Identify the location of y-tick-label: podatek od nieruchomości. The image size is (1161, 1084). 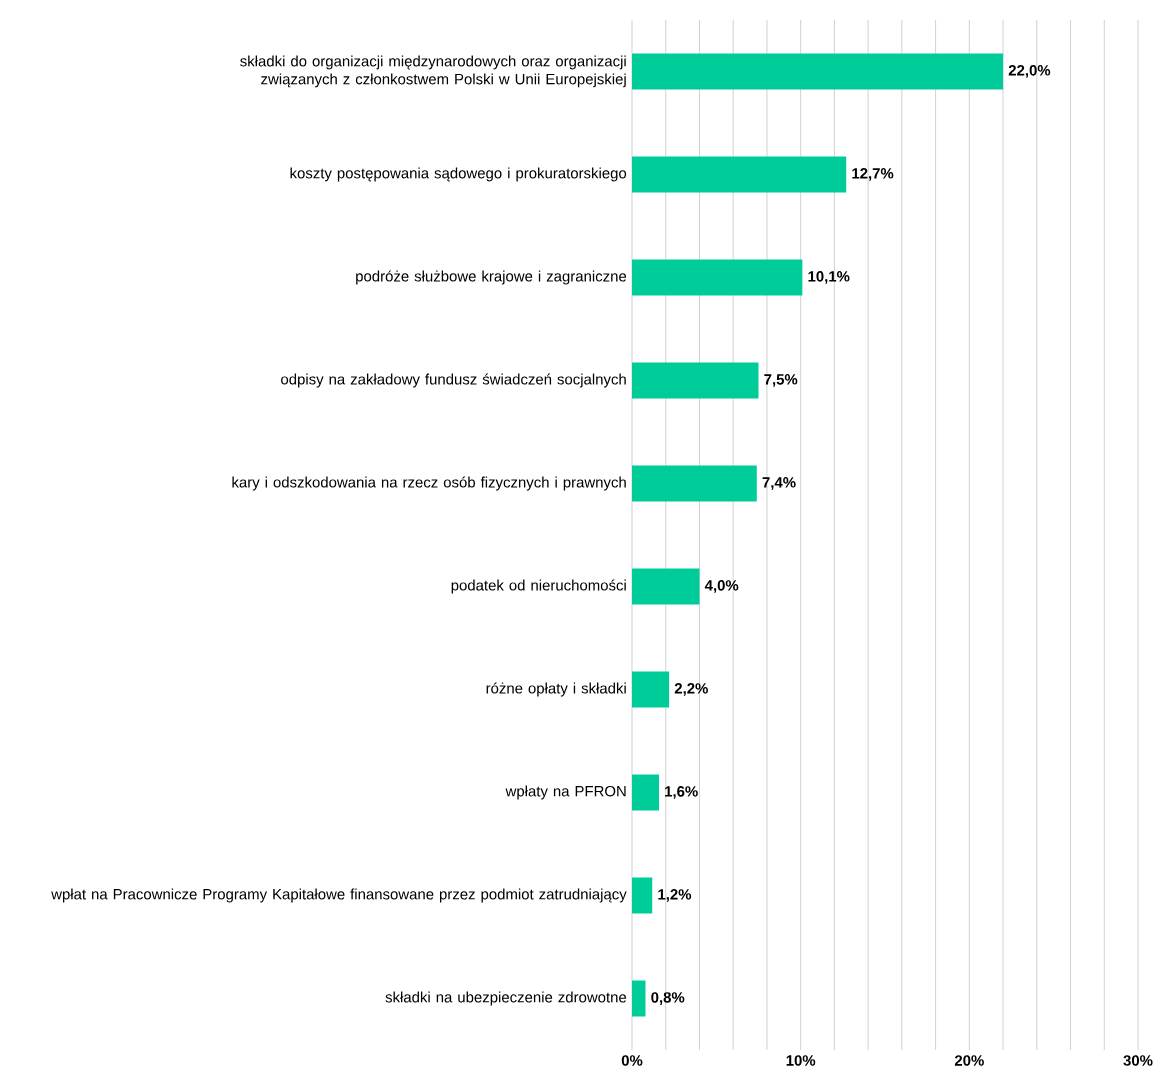
(538, 586).